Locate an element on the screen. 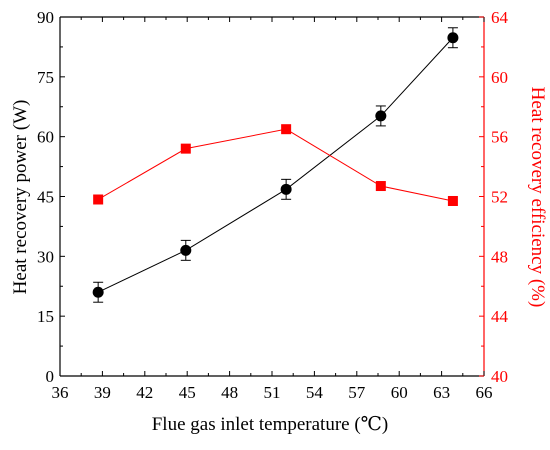  left-y-tick-label: 75 is located at coordinates (45, 77).